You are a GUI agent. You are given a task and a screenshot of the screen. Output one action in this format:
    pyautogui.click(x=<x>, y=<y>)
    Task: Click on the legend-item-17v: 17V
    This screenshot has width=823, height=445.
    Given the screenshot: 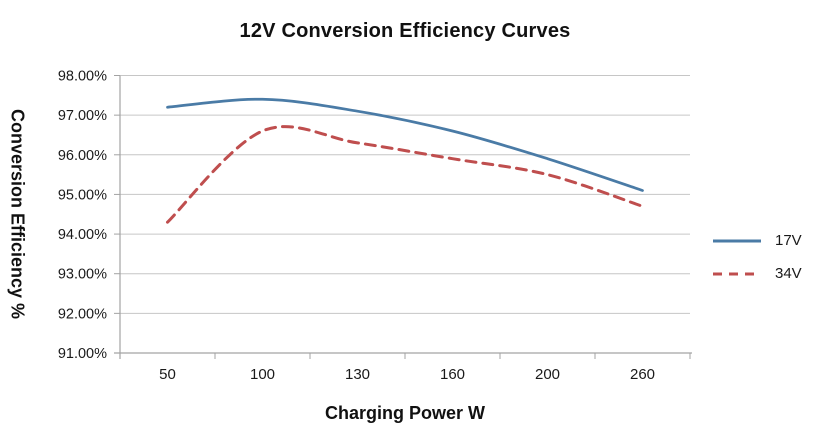 What is the action you would take?
    pyautogui.click(x=757, y=240)
    